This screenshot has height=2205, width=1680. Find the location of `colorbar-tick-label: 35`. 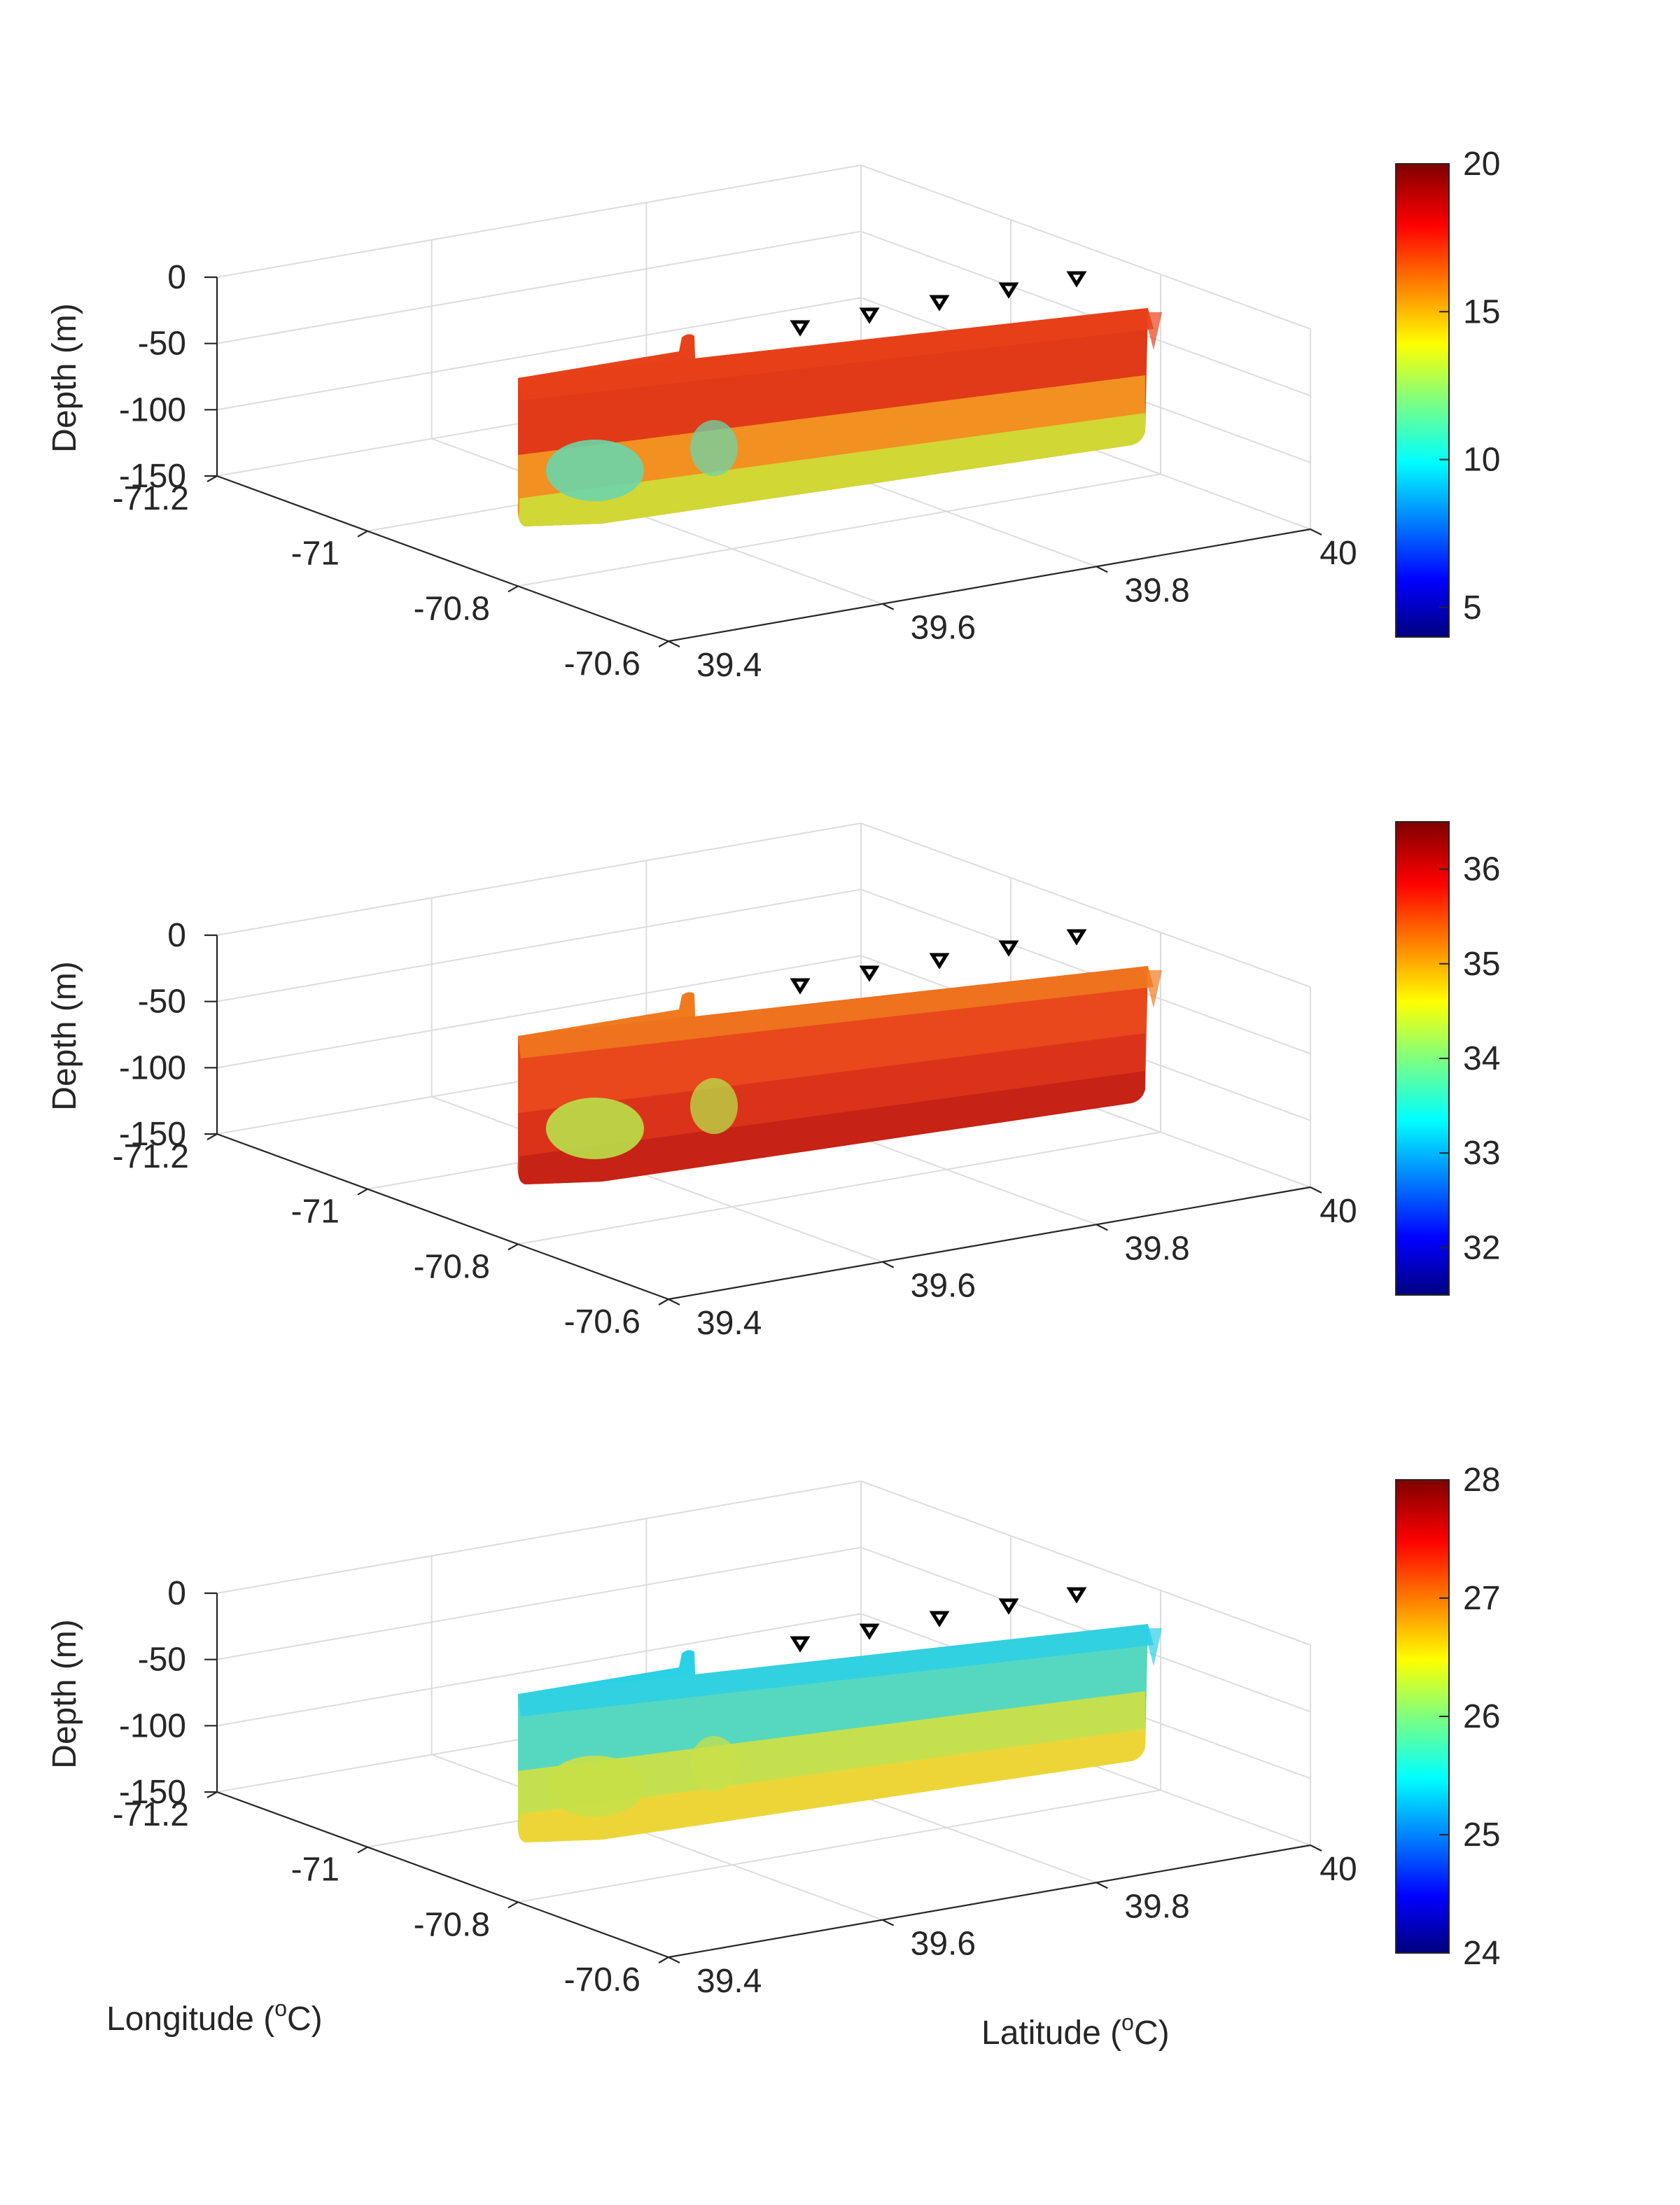

colorbar-tick-label: 35 is located at coordinates (1481, 964).